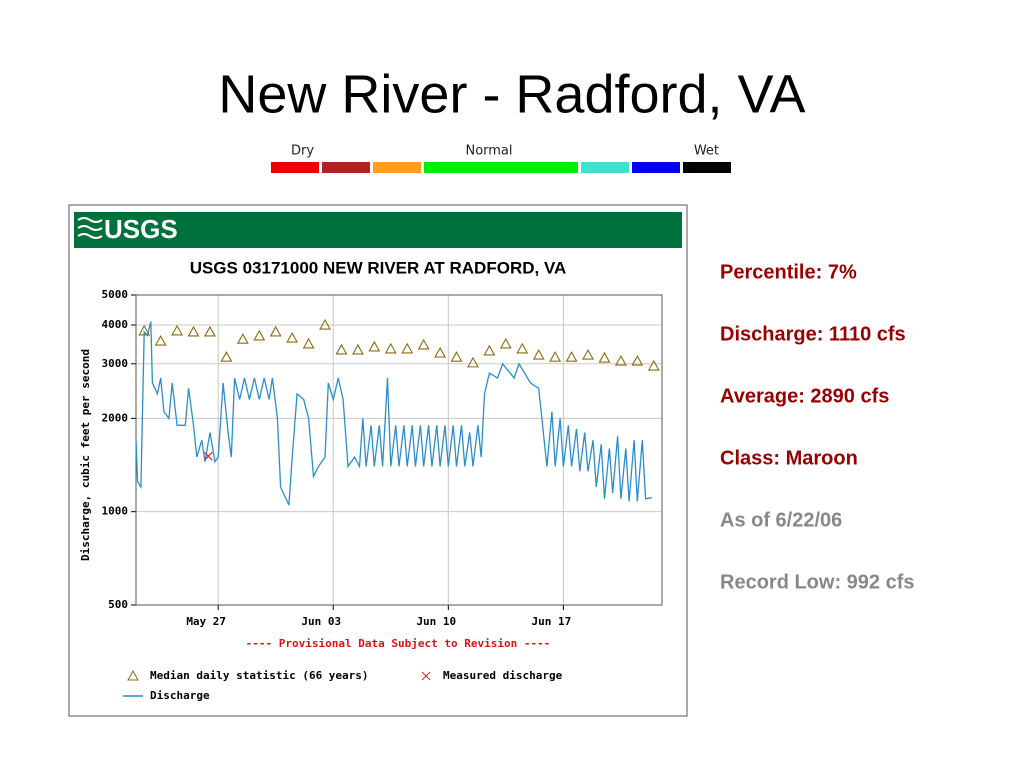 The image size is (1024, 768). What do you see at coordinates (378, 230) in the screenshot?
I see `usgs-banner` at bounding box center [378, 230].